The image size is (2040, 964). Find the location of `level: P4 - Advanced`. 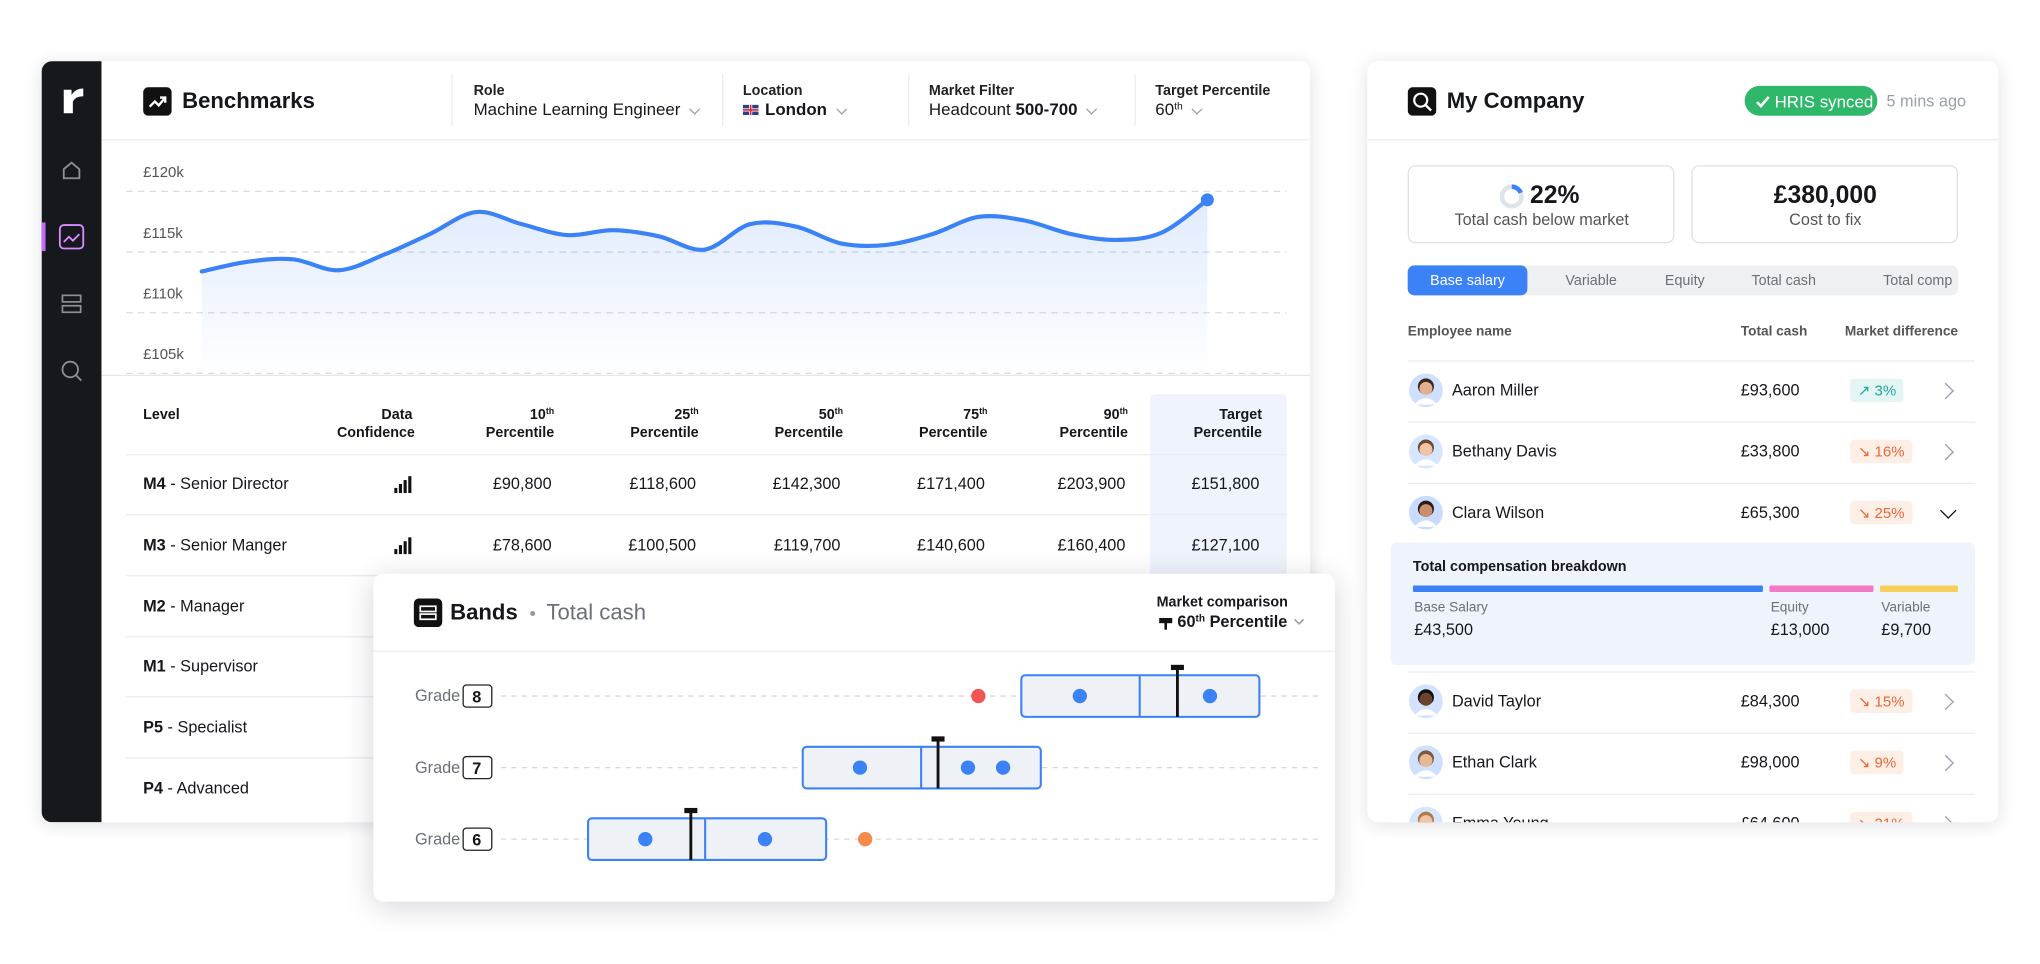

level: P4 - Advanced is located at coordinates (196, 788).